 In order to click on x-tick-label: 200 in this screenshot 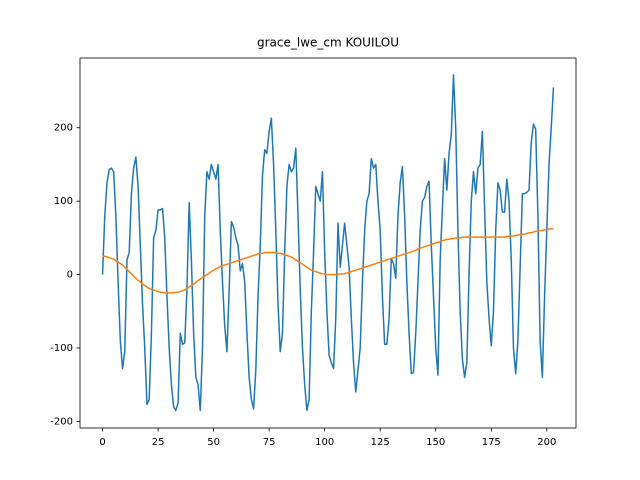, I will do `click(546, 442)`.